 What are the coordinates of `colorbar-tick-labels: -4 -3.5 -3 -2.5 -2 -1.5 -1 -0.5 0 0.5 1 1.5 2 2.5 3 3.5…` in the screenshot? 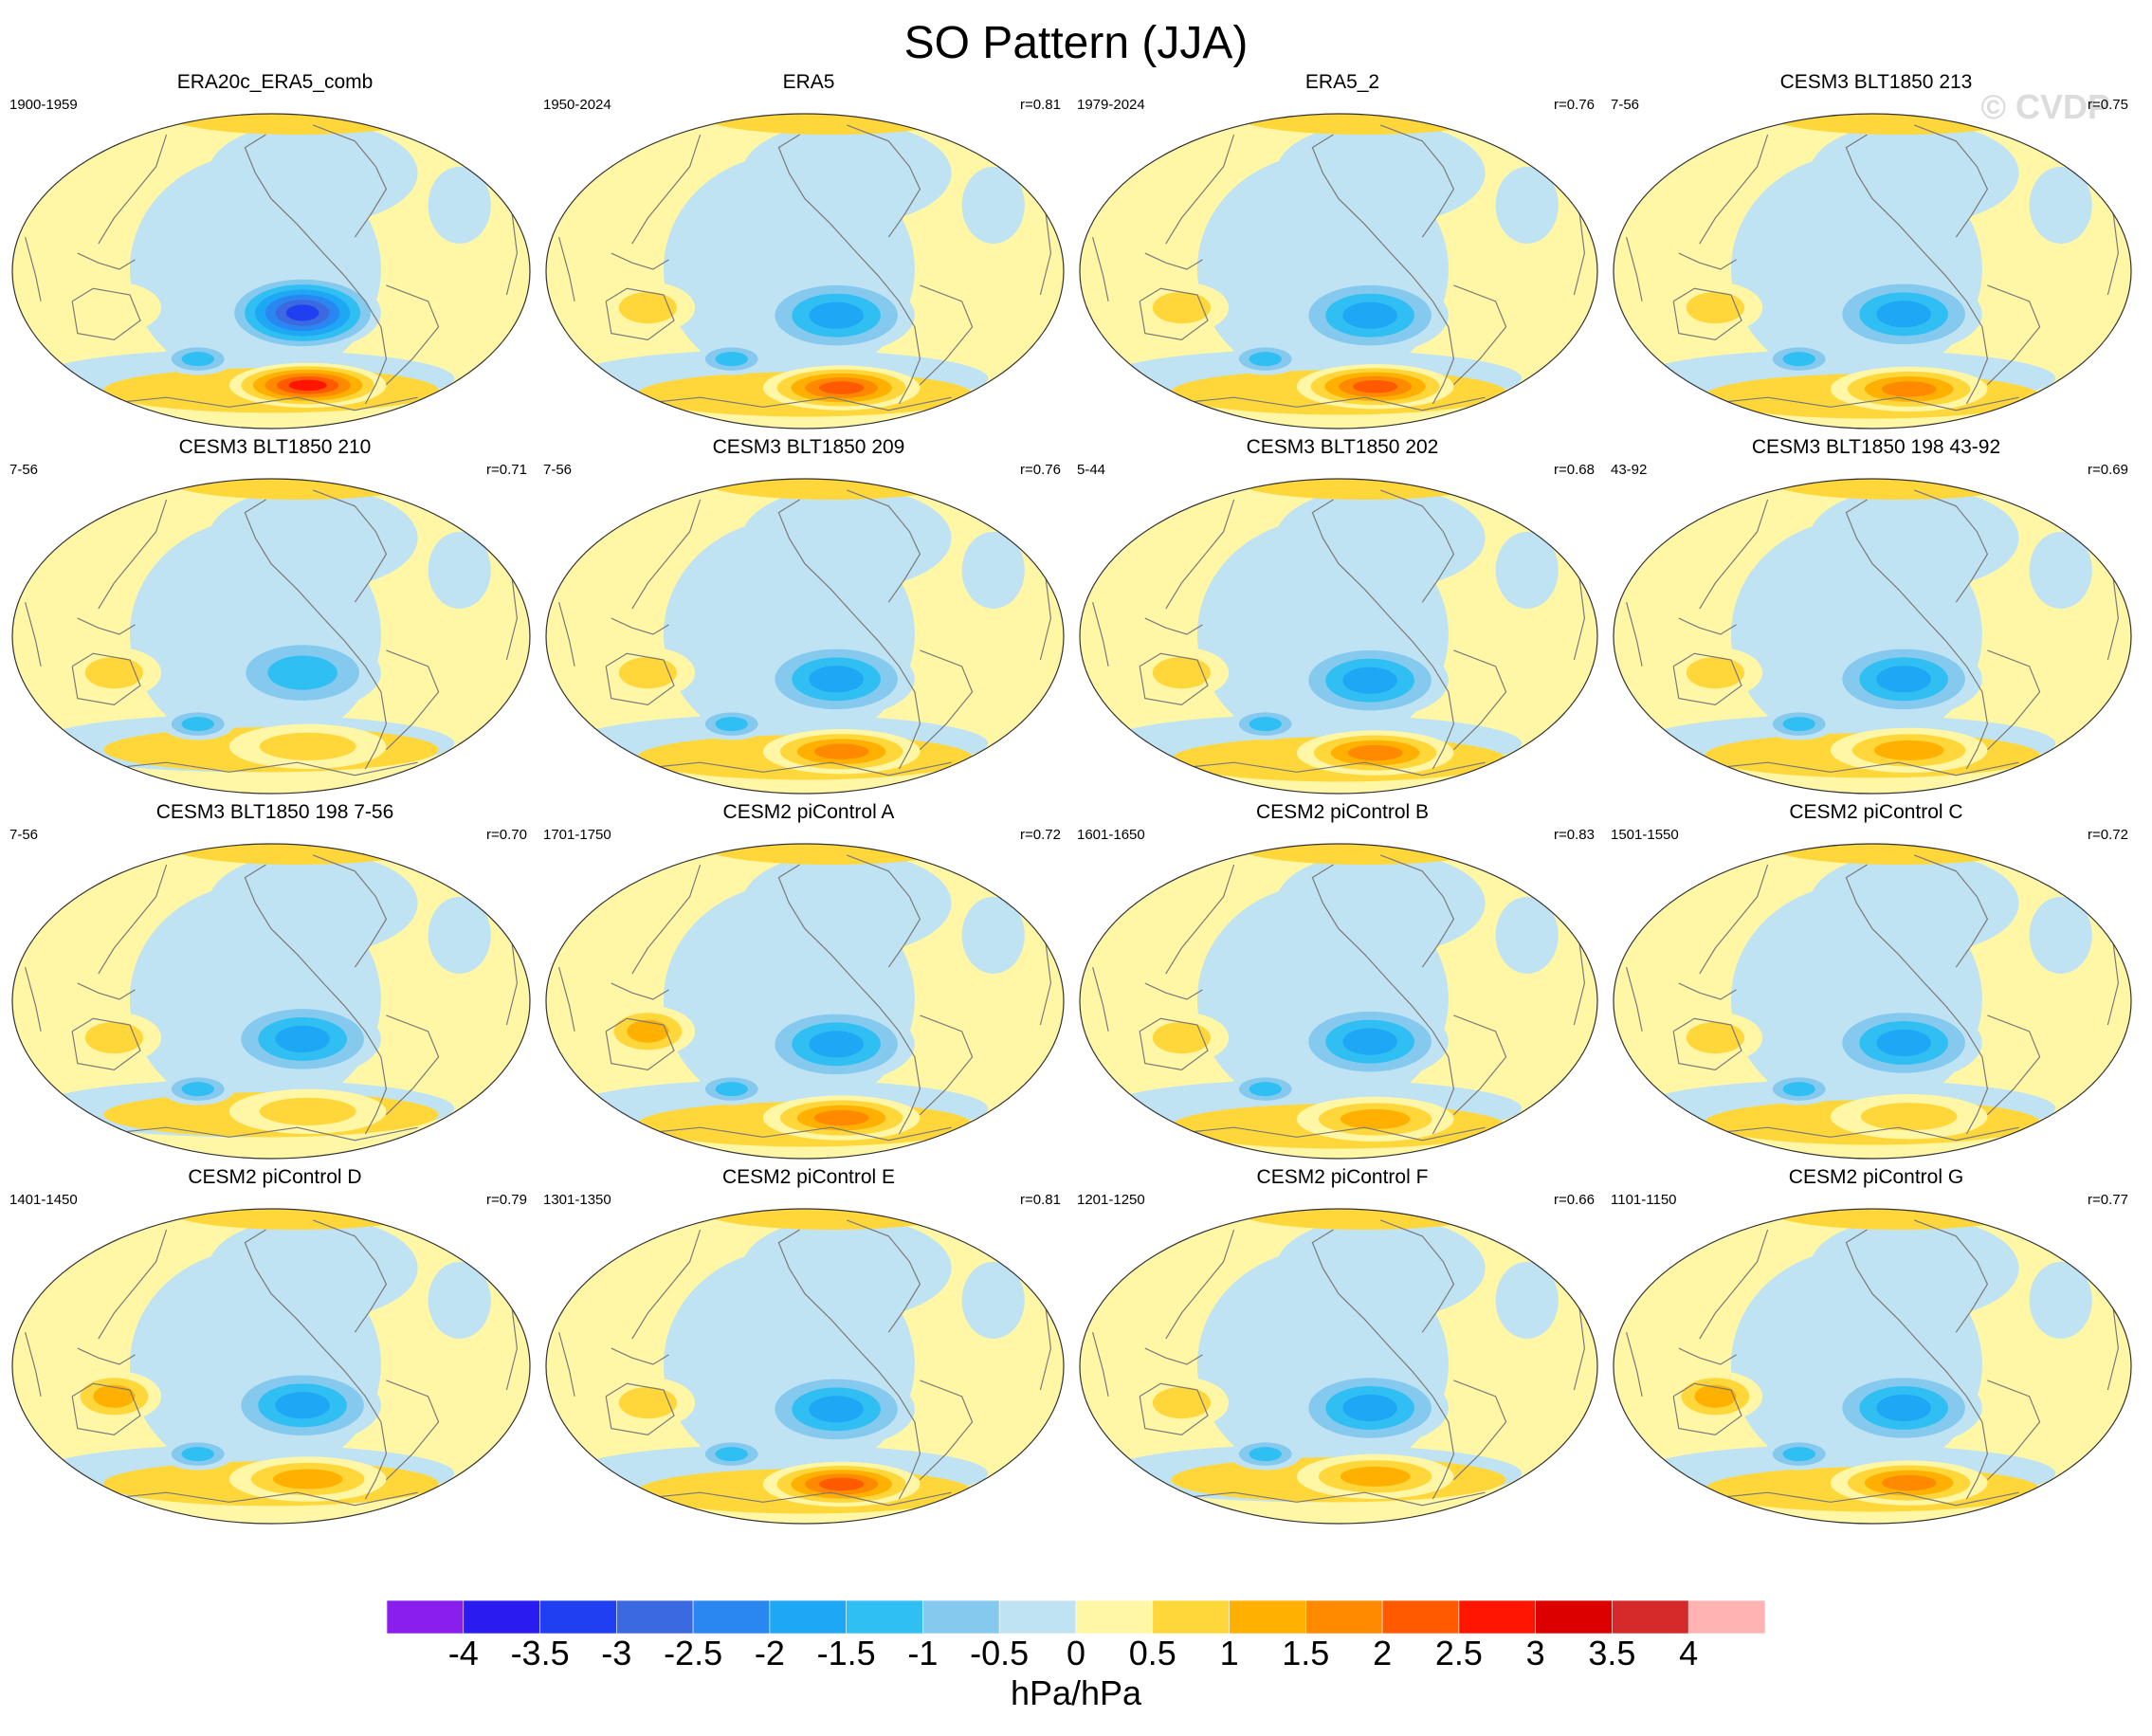 It's located at (1076, 1655).